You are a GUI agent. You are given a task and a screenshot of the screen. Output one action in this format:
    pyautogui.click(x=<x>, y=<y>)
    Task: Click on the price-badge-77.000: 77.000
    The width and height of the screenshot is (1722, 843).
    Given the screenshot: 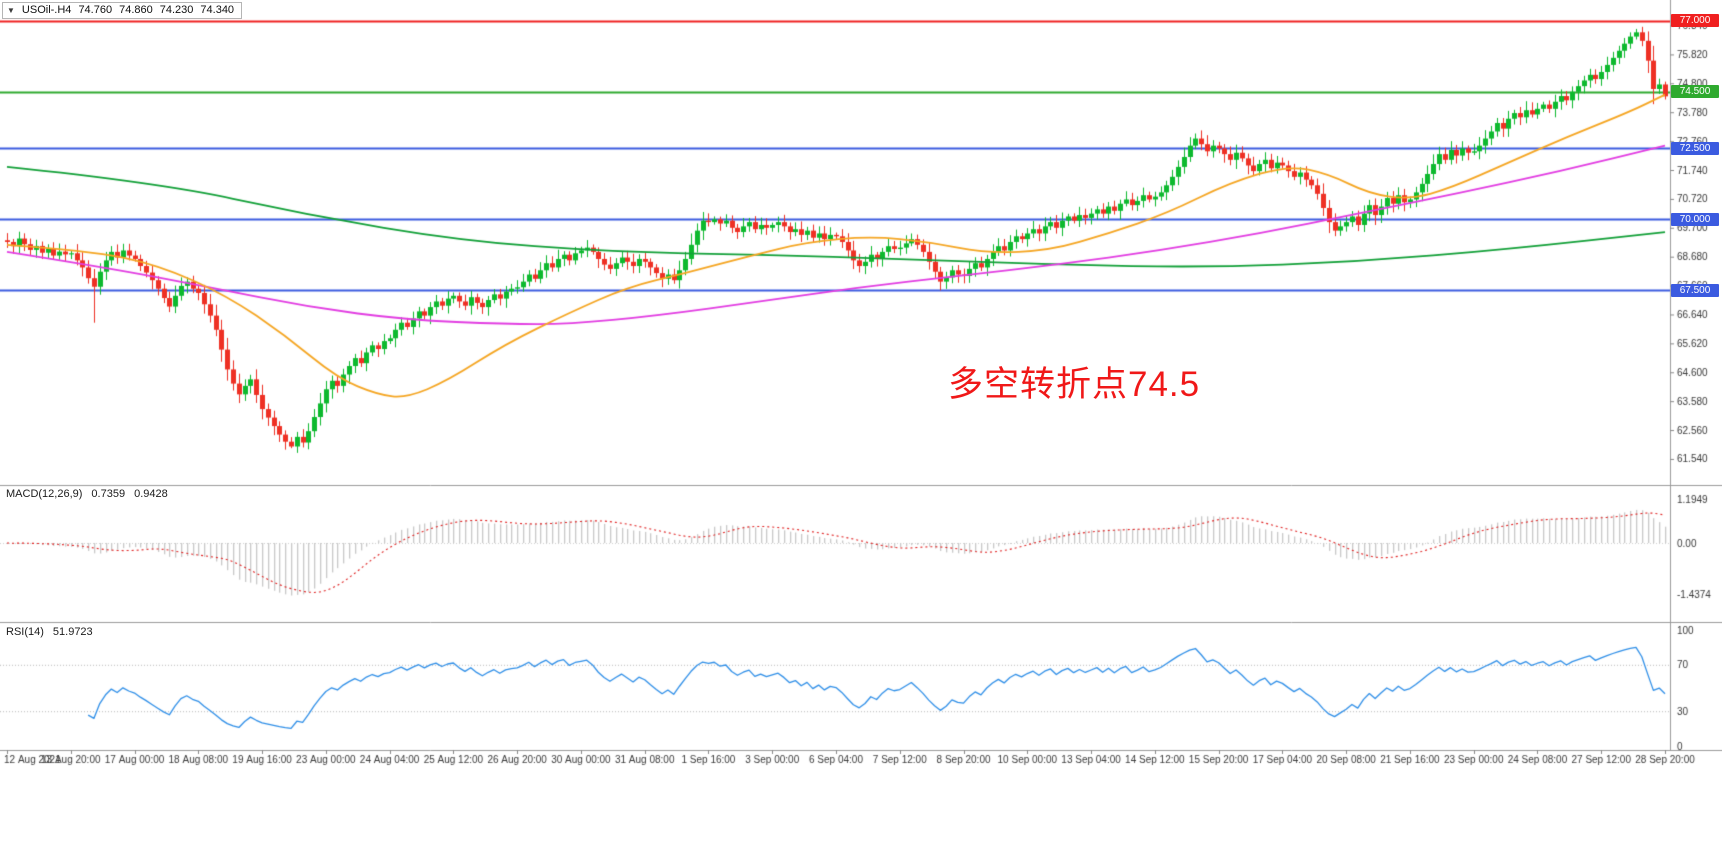 What is the action you would take?
    pyautogui.click(x=1695, y=21)
    